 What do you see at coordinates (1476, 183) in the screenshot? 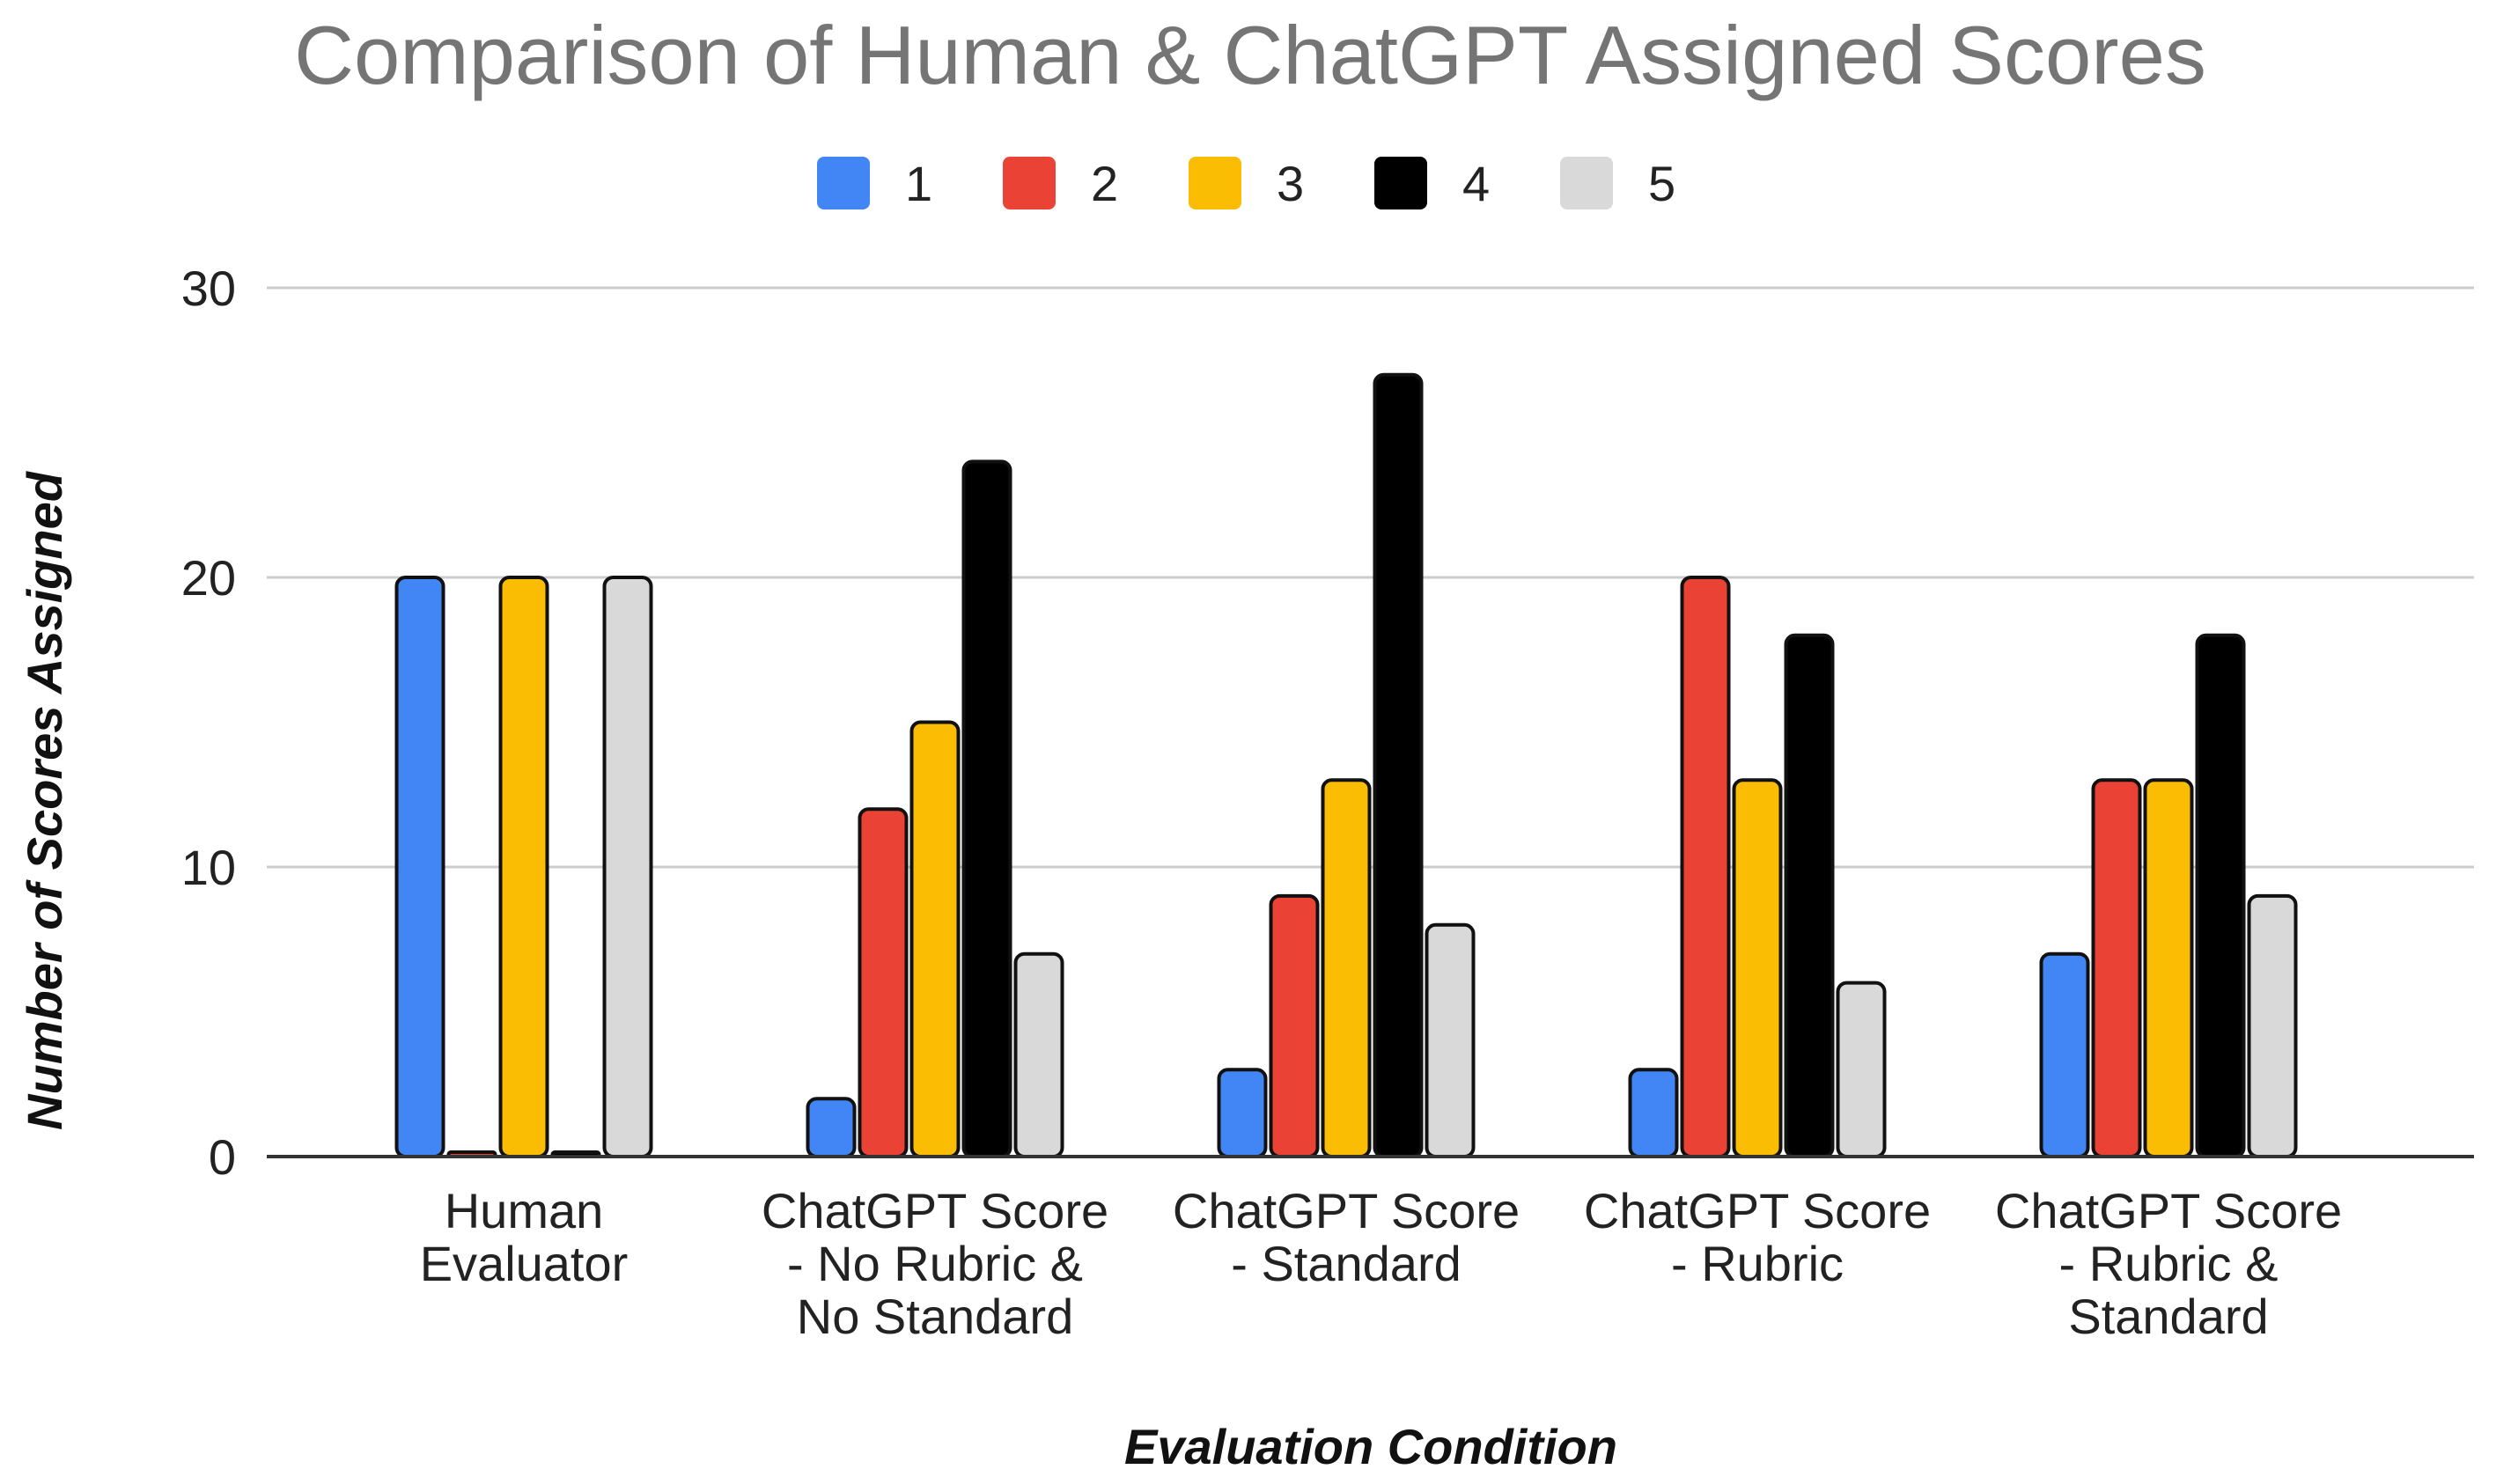
I see `legend-label-4: 4` at bounding box center [1476, 183].